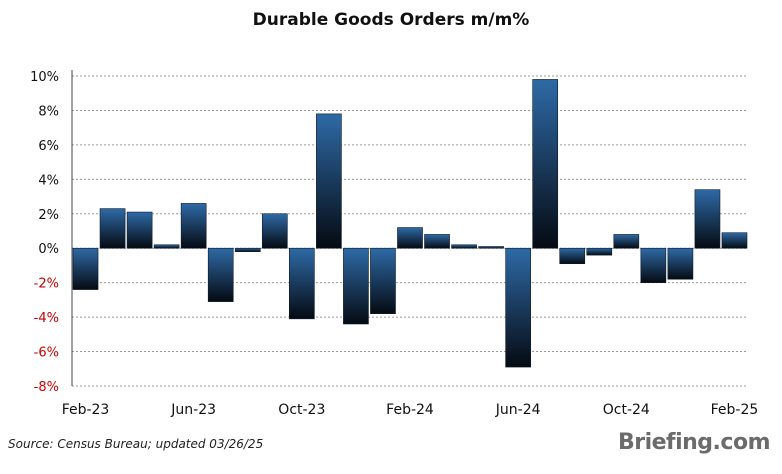  I want to click on x-tick-label: Feb-23, so click(86, 410).